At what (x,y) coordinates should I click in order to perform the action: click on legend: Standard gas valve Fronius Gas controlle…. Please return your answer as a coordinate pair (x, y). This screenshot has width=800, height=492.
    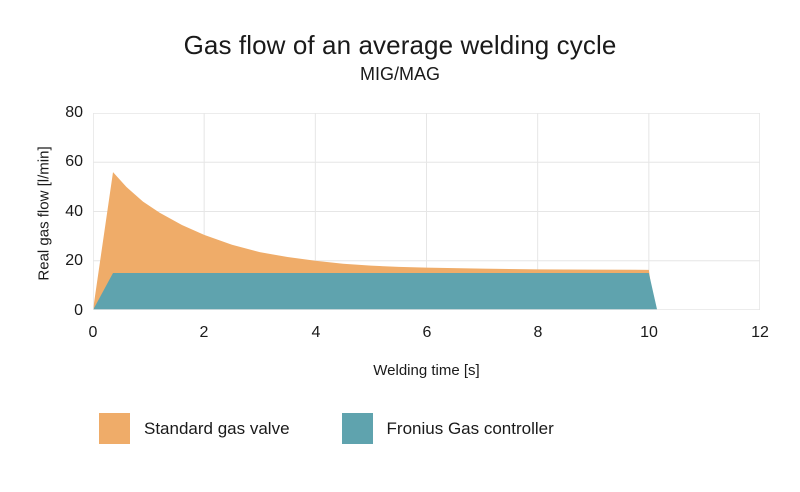
    Looking at the image, I should click on (326, 428).